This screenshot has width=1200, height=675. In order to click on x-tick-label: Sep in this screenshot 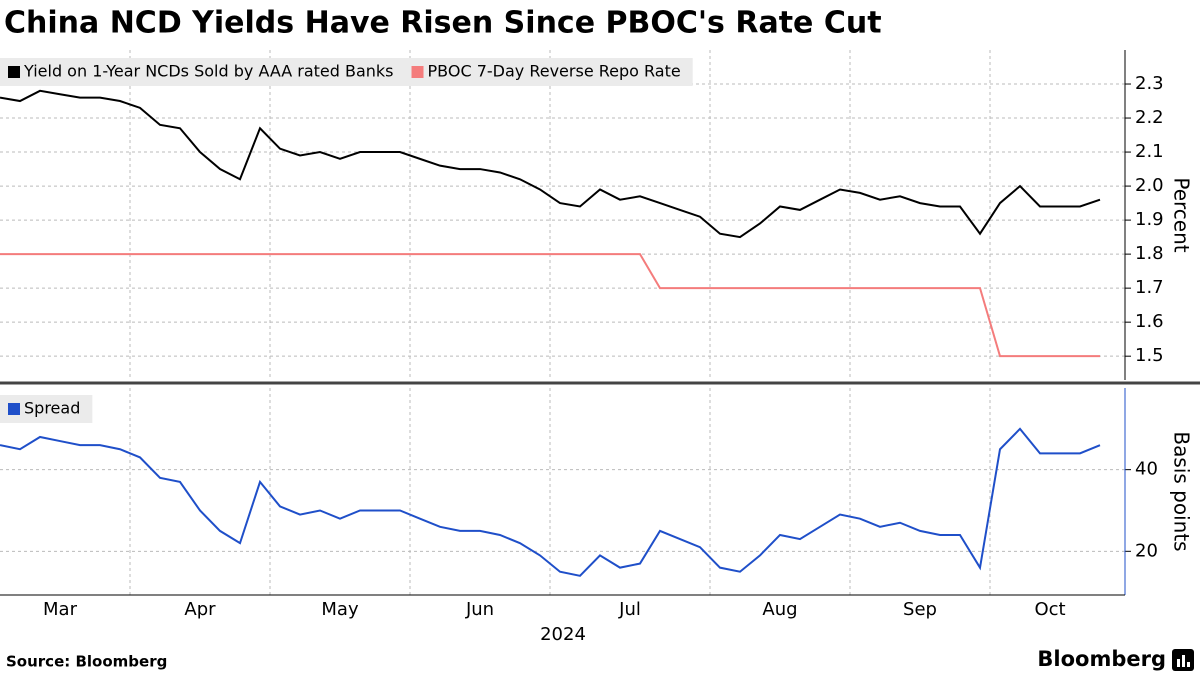, I will do `click(920, 609)`.